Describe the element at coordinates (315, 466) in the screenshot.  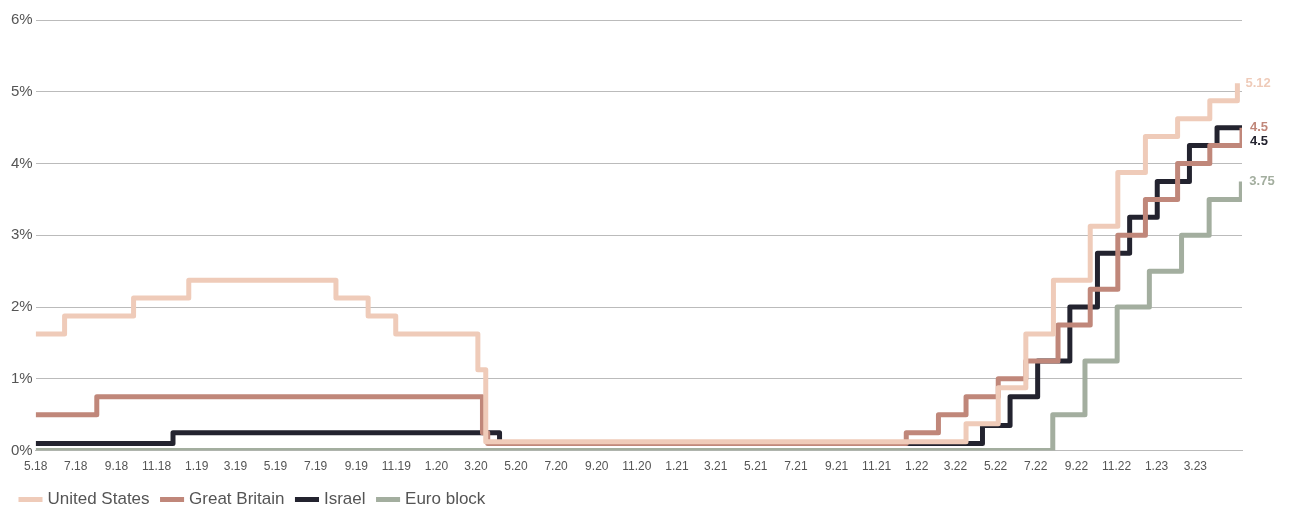
I see `x-tick-label: 7.19` at that location.